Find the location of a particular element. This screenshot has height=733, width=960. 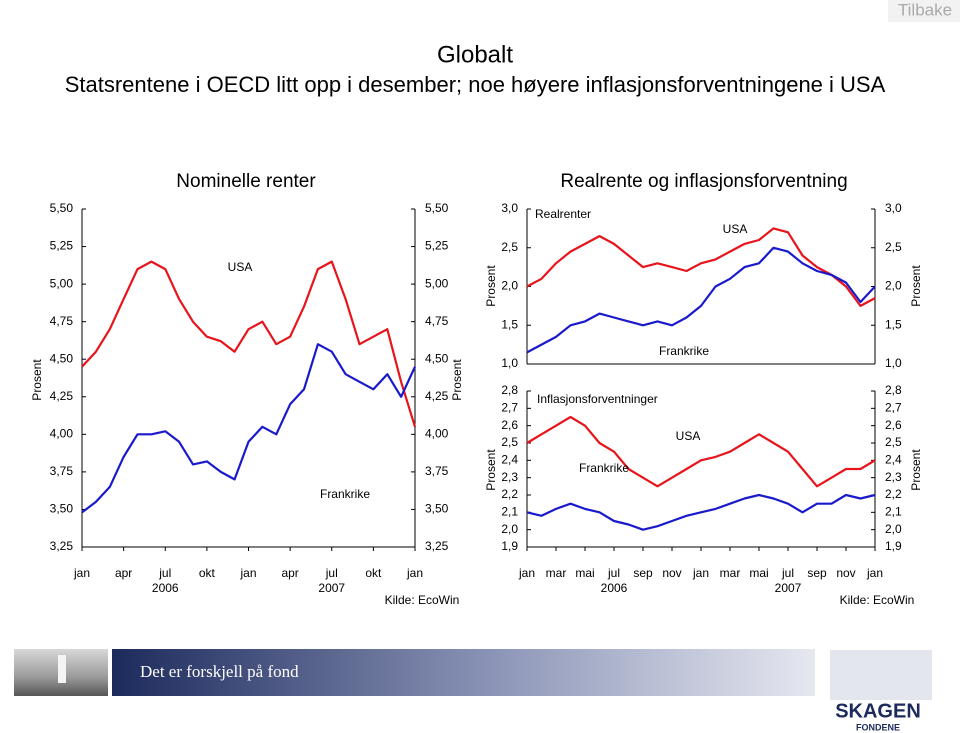

y-tick-label-right: 1,0 is located at coordinates (893, 363).